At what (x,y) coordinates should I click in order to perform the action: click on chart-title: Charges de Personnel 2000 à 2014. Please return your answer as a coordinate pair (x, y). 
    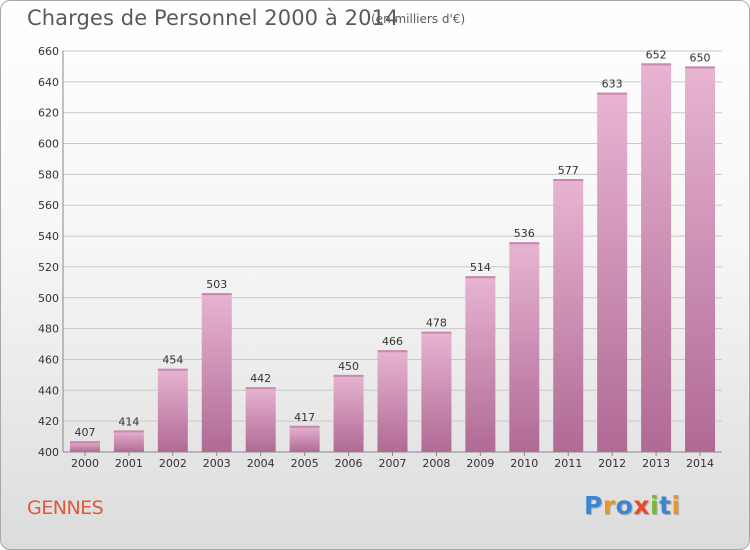
    Looking at the image, I should click on (213, 18).